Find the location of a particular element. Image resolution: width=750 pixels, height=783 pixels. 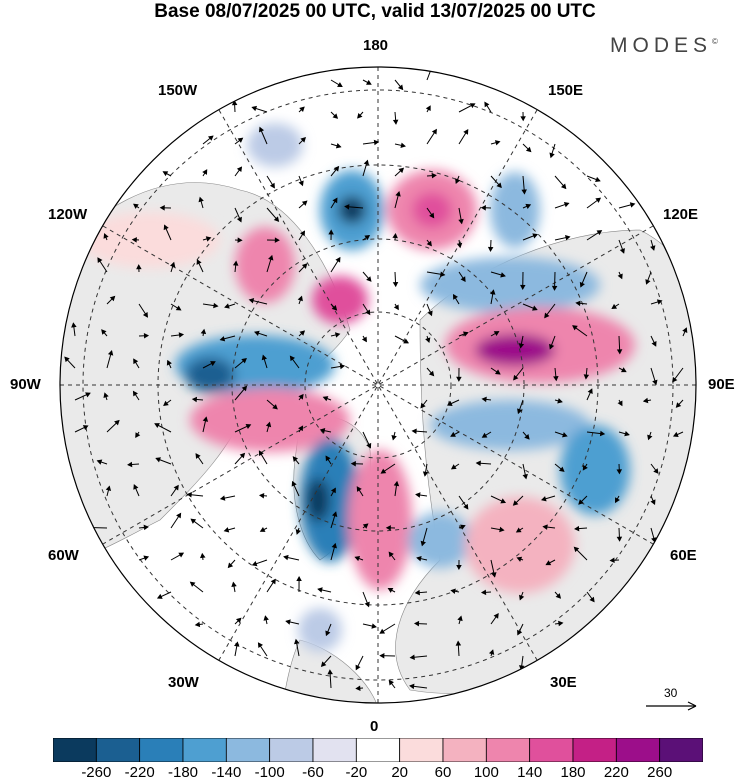

colorbar-tick-label: 180 is located at coordinates (573, 772).